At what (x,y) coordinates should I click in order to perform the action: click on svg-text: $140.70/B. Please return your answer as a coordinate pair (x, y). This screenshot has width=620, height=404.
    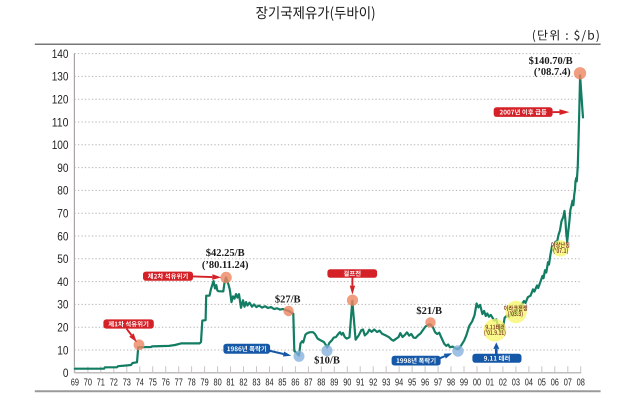
    Looking at the image, I should click on (551, 61).